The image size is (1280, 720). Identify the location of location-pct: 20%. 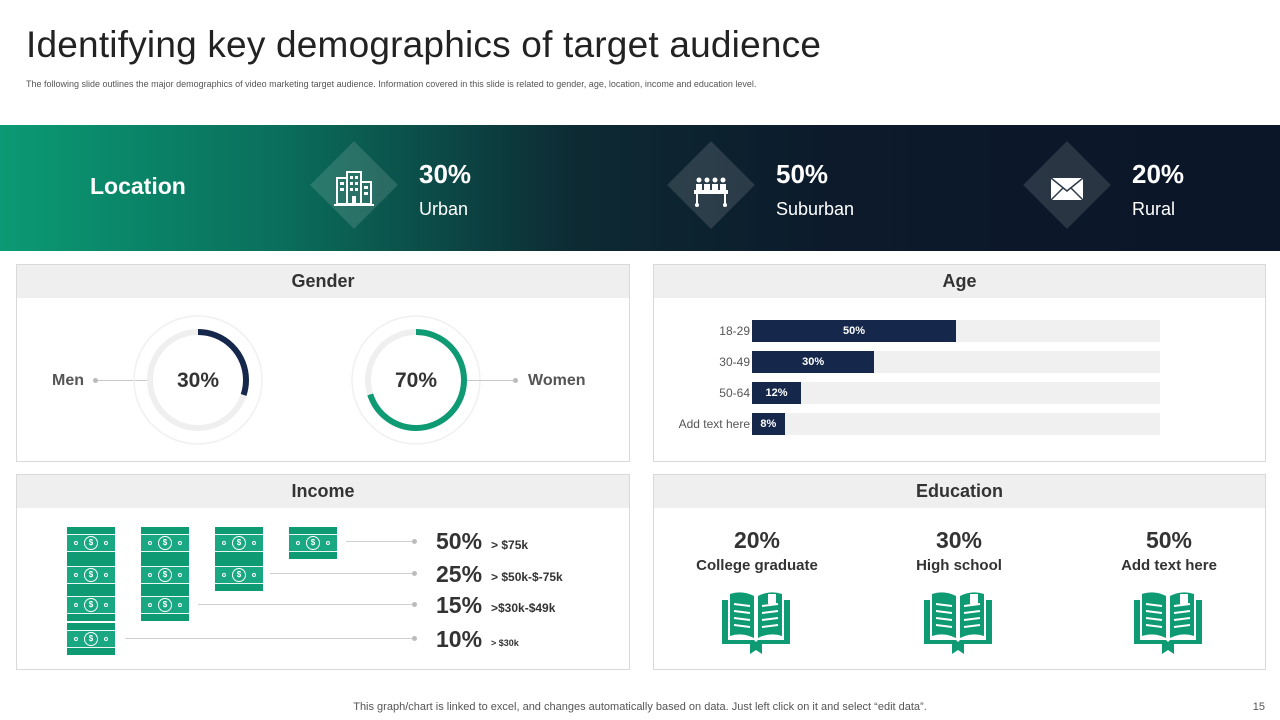
(1158, 174).